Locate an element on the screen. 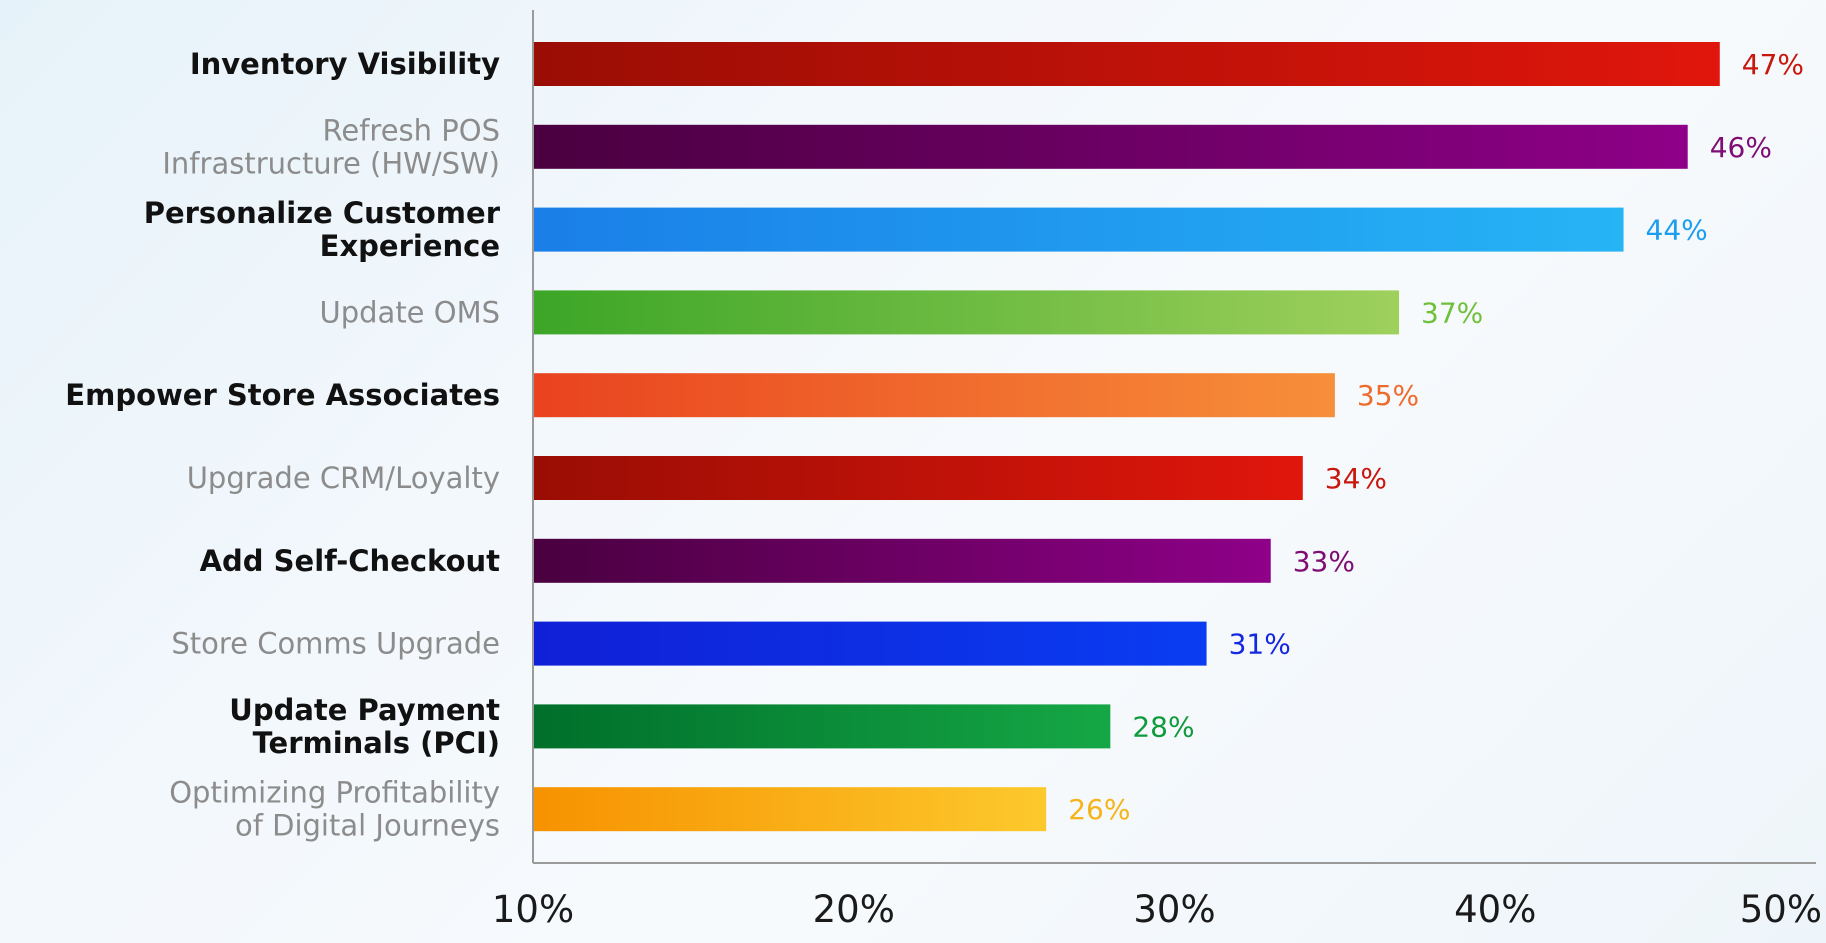  category-label-5: Empower Store Associates is located at coordinates (282, 395).